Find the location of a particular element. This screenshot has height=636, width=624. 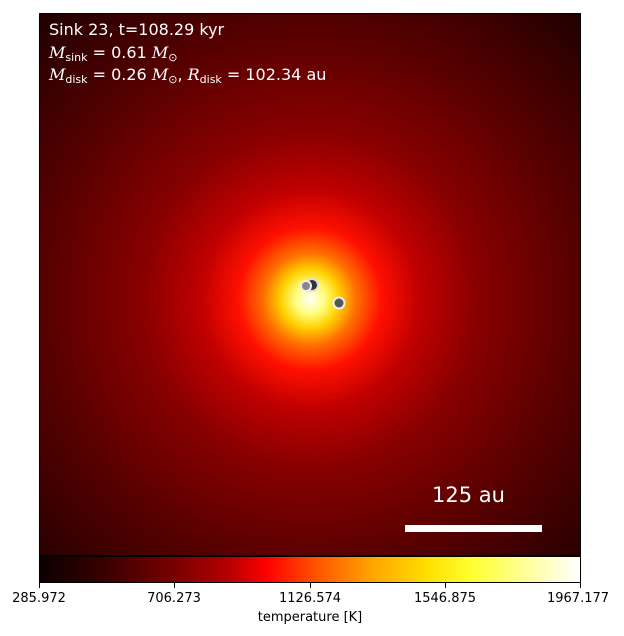

colorbar-tick-label: 1546.875 is located at coordinates (445, 598).